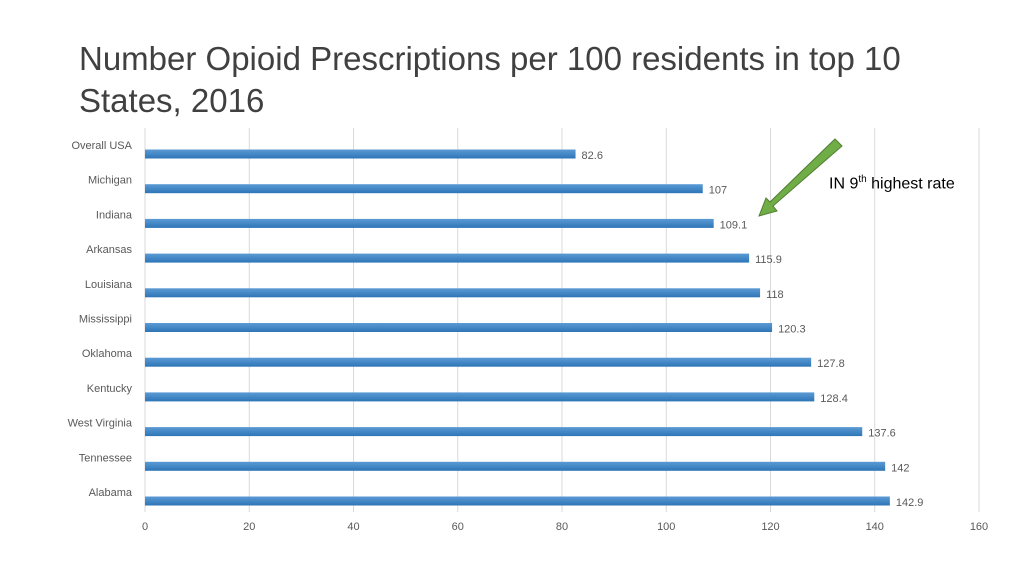 Image resolution: width=1024 pixels, height=576 pixels. What do you see at coordinates (105, 320) in the screenshot?
I see `category-label: Mississippi` at bounding box center [105, 320].